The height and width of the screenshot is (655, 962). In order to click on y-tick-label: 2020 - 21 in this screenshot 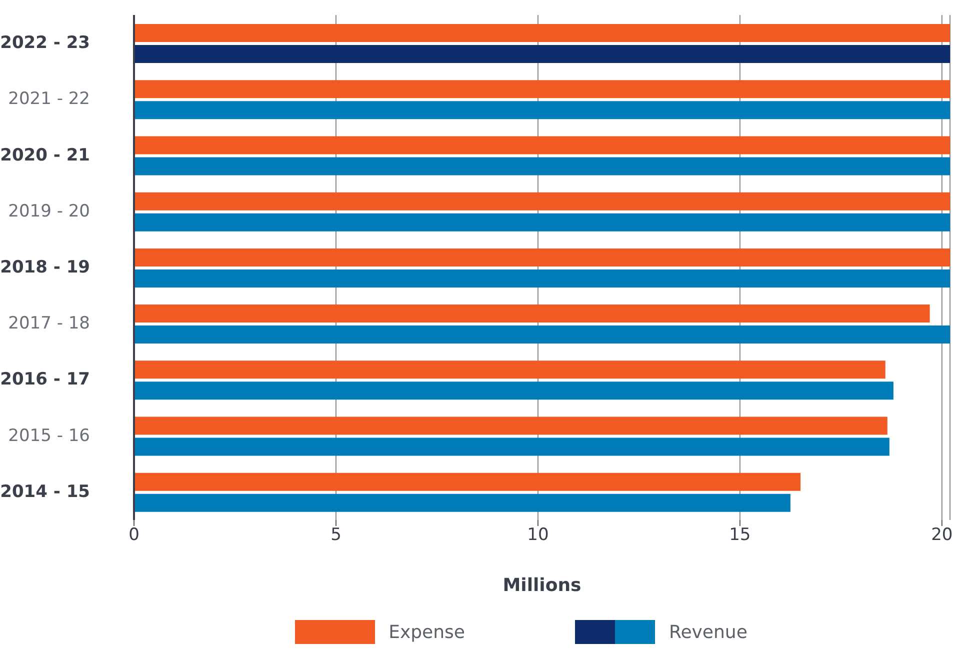, I will do `click(45, 155)`.